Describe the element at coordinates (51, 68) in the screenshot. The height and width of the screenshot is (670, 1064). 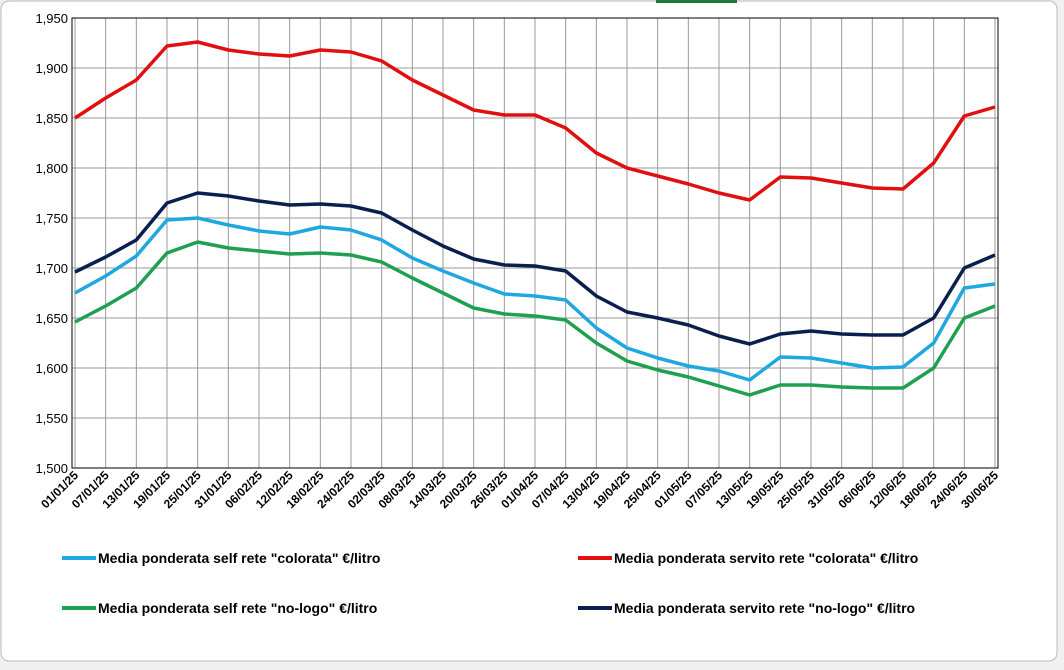
I see `y-tick-label: 1,900` at that location.